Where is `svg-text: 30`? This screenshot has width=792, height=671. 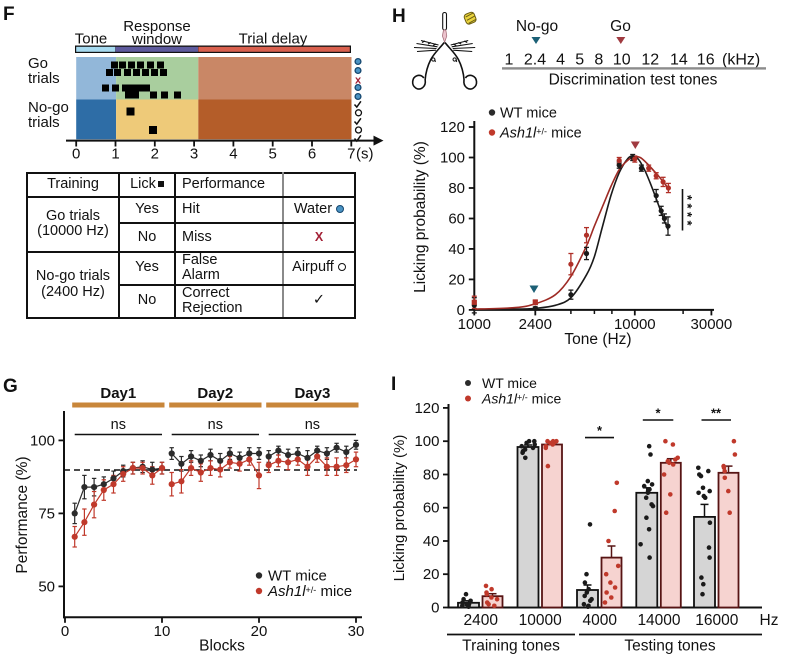 svg-text: 30 is located at coordinates (356, 631).